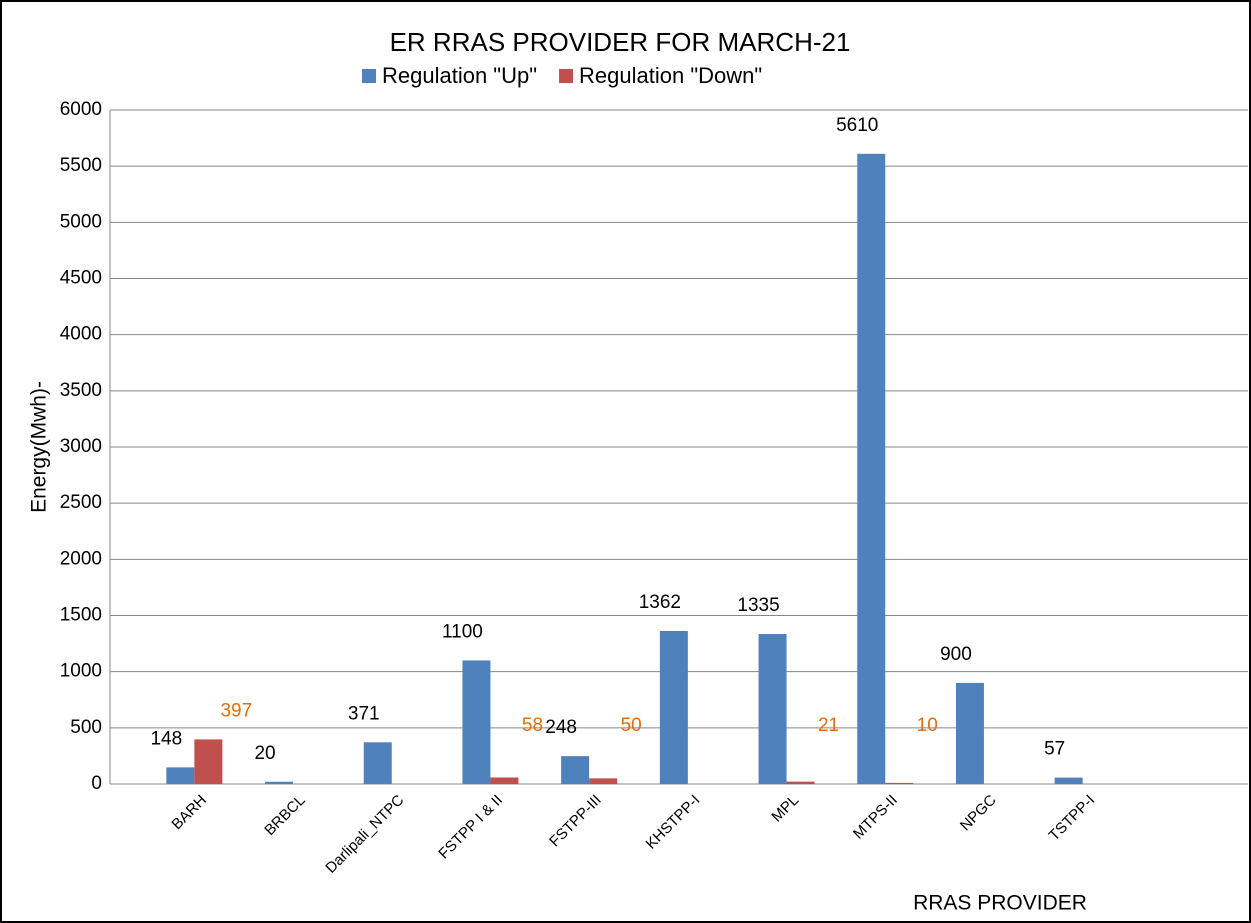  I want to click on y-tick-label: 5000, so click(81, 221).